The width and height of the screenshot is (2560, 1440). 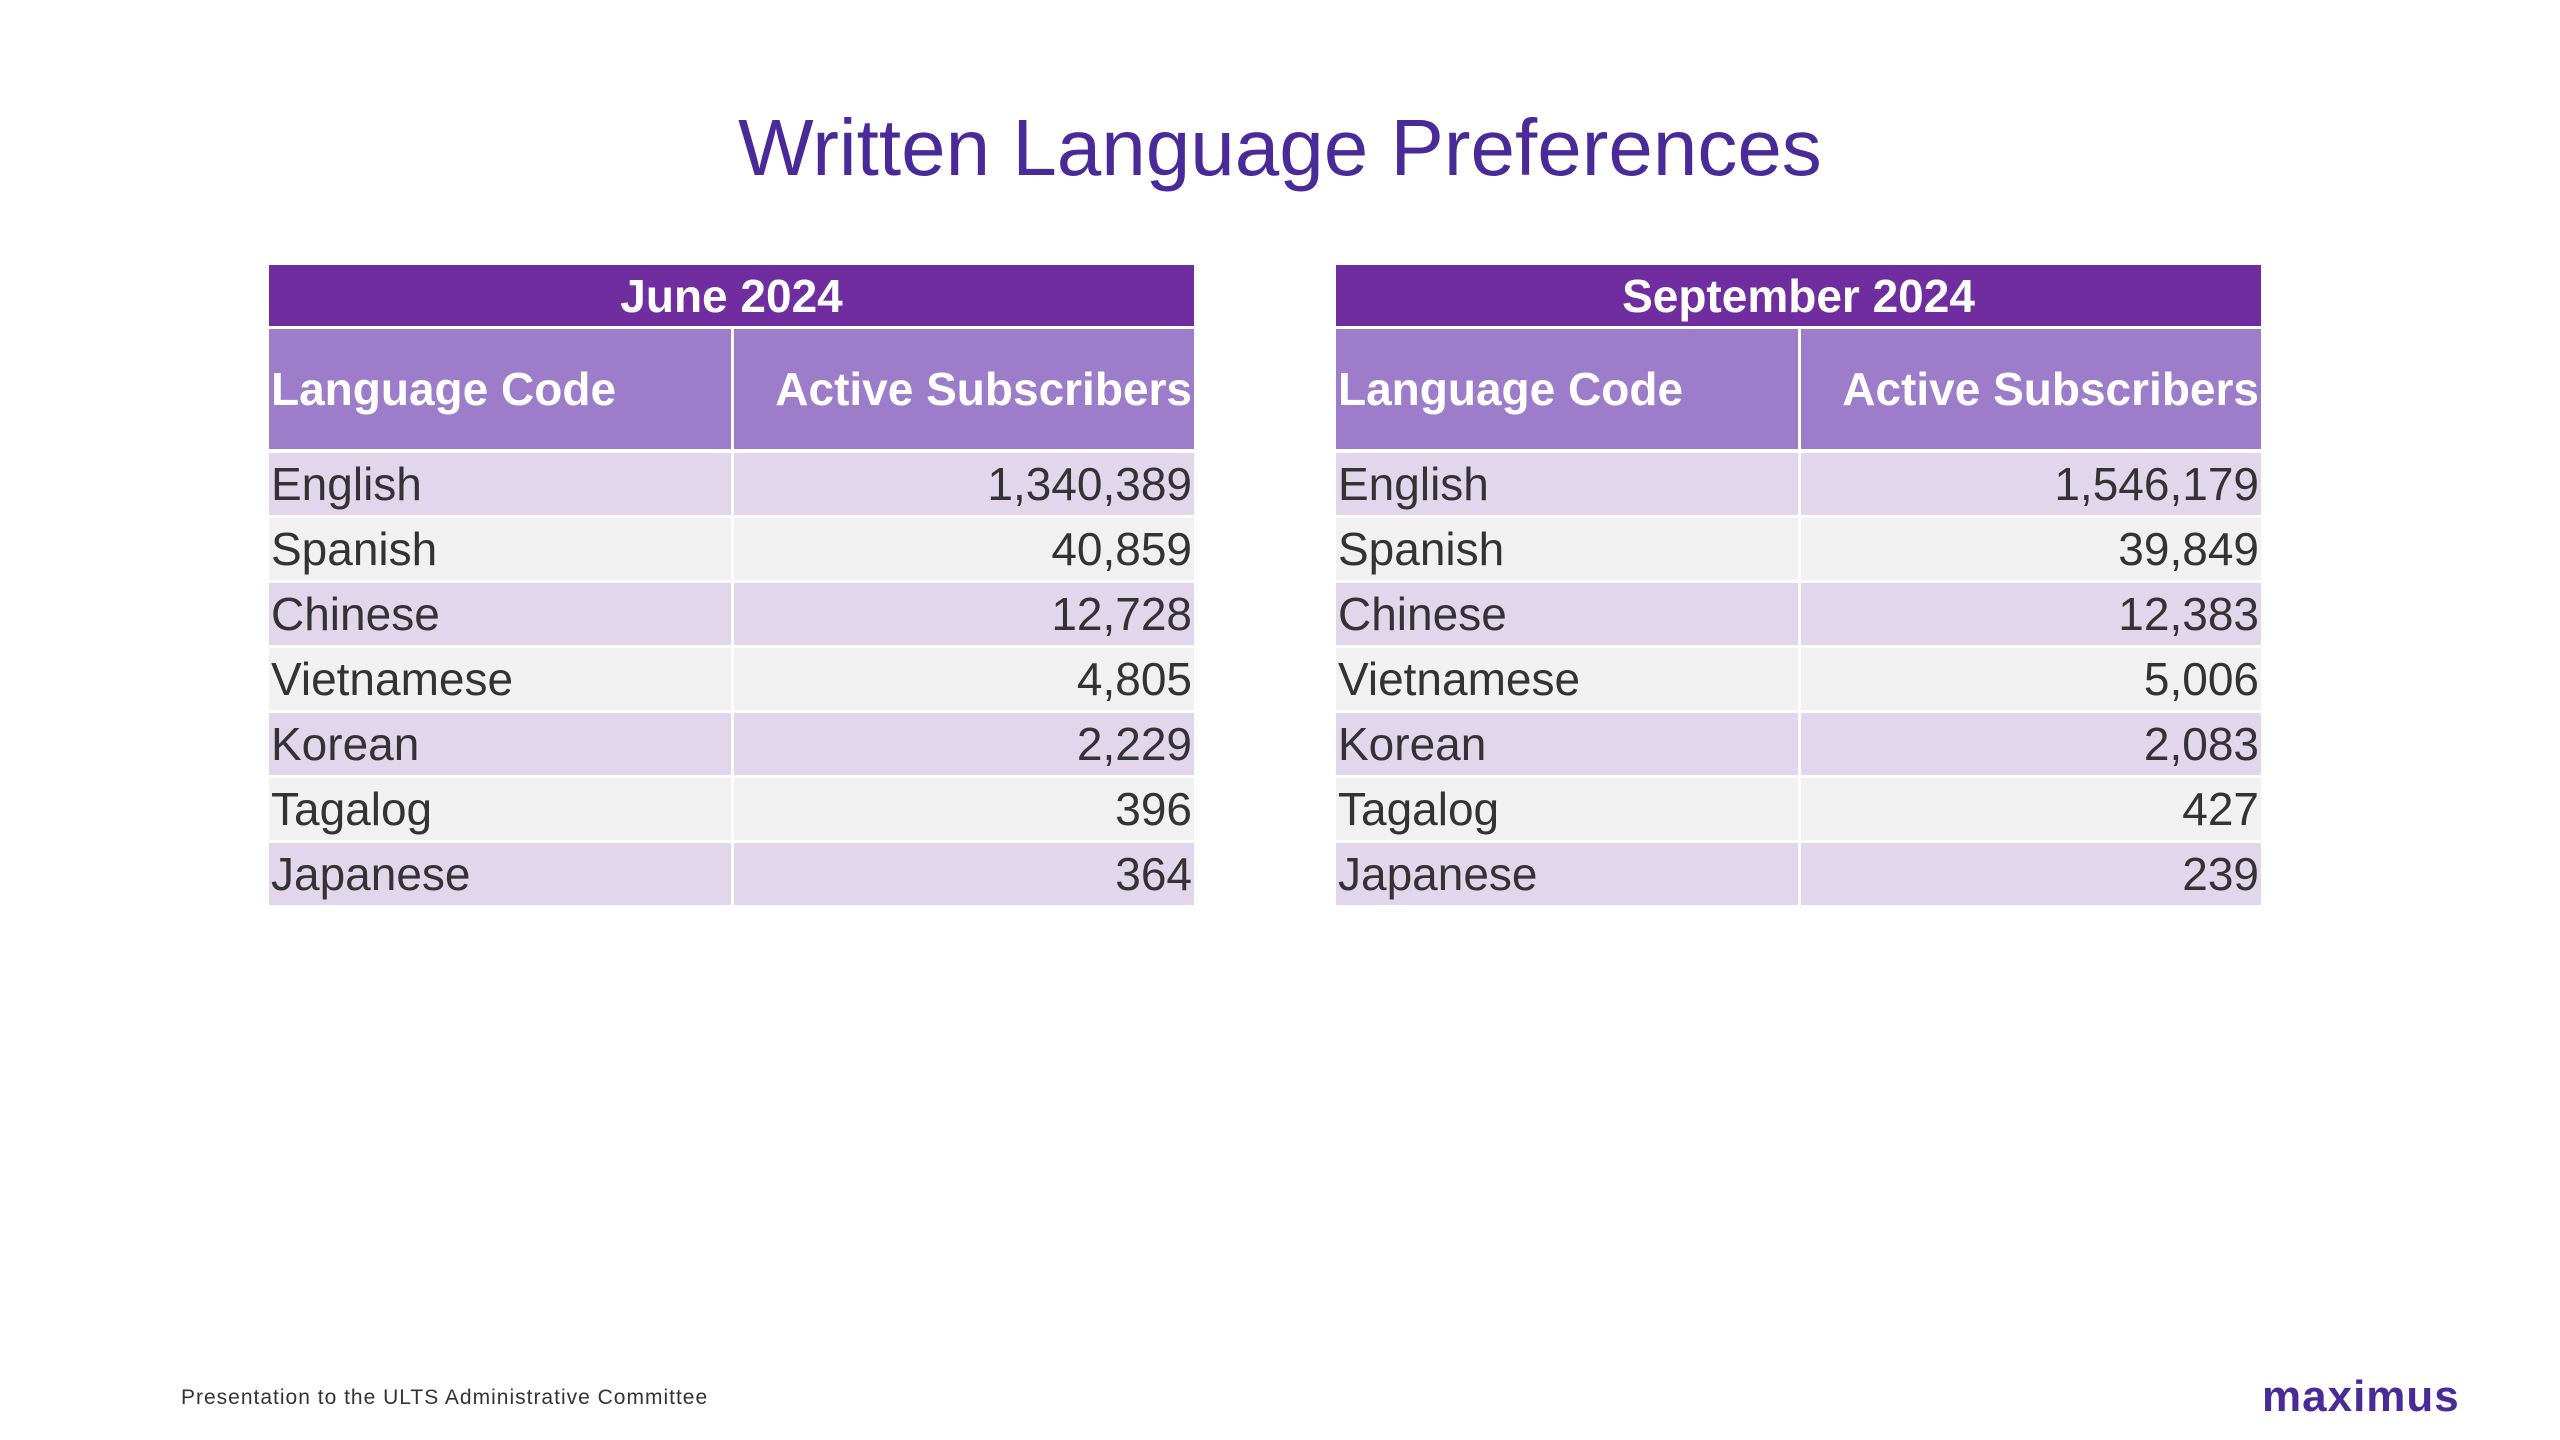 I want to click on table-row: Spanish 40,859, so click(x=732, y=550).